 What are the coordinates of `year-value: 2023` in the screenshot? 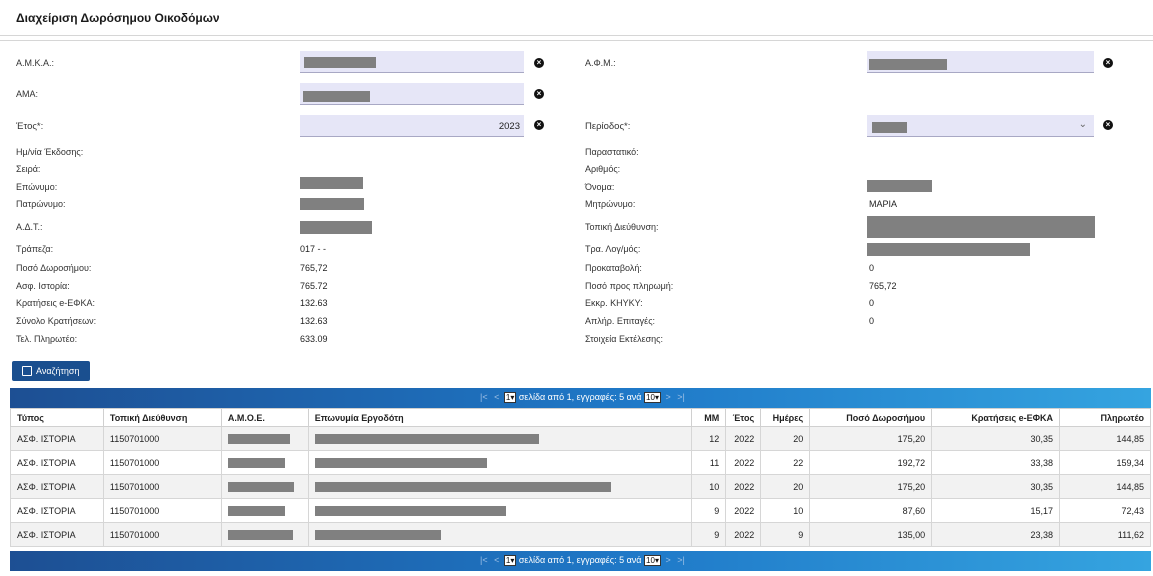 It's located at (509, 126).